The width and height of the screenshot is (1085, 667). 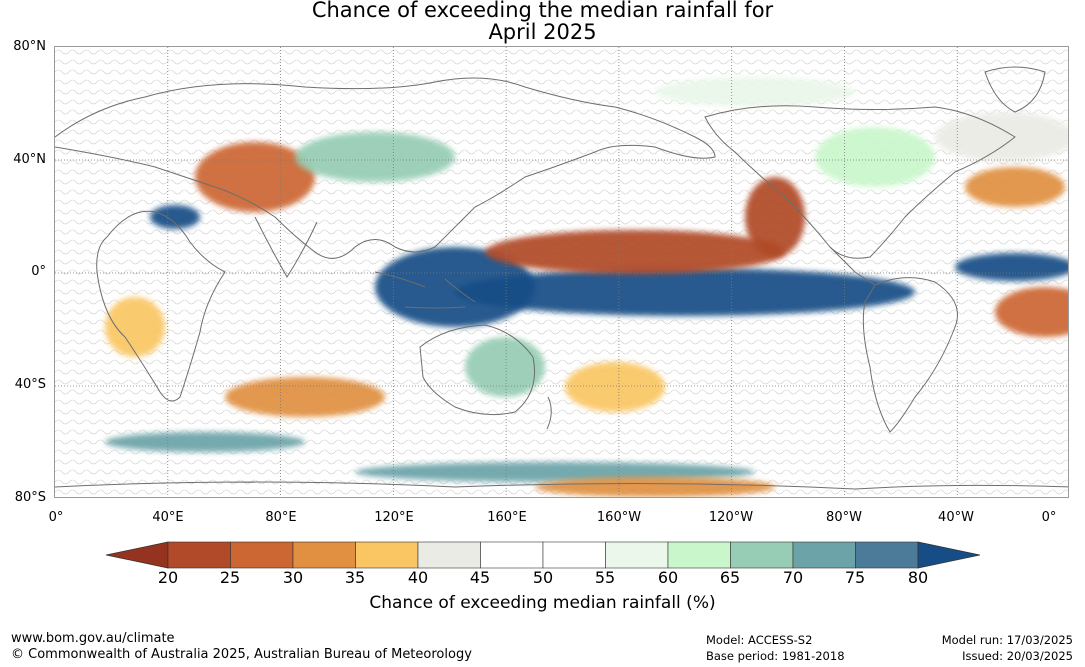 What do you see at coordinates (1017, 656) in the screenshot?
I see `footer-issued: Issued: 20/03/2025` at bounding box center [1017, 656].